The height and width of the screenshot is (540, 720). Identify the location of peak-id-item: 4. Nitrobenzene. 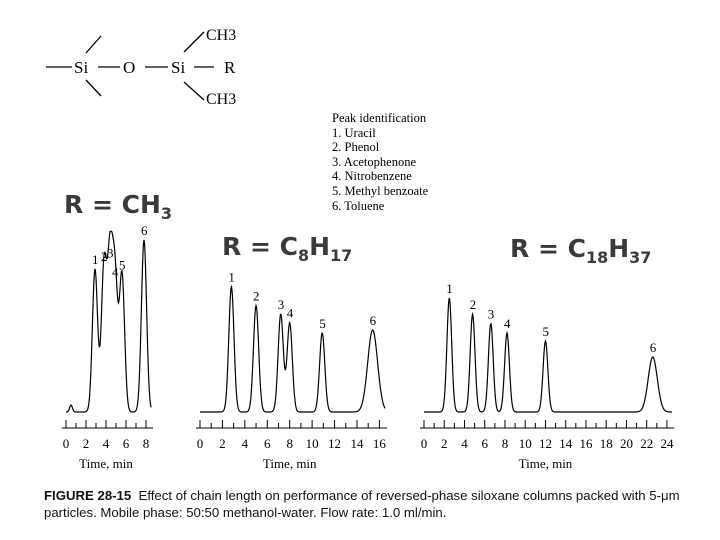
(372, 176).